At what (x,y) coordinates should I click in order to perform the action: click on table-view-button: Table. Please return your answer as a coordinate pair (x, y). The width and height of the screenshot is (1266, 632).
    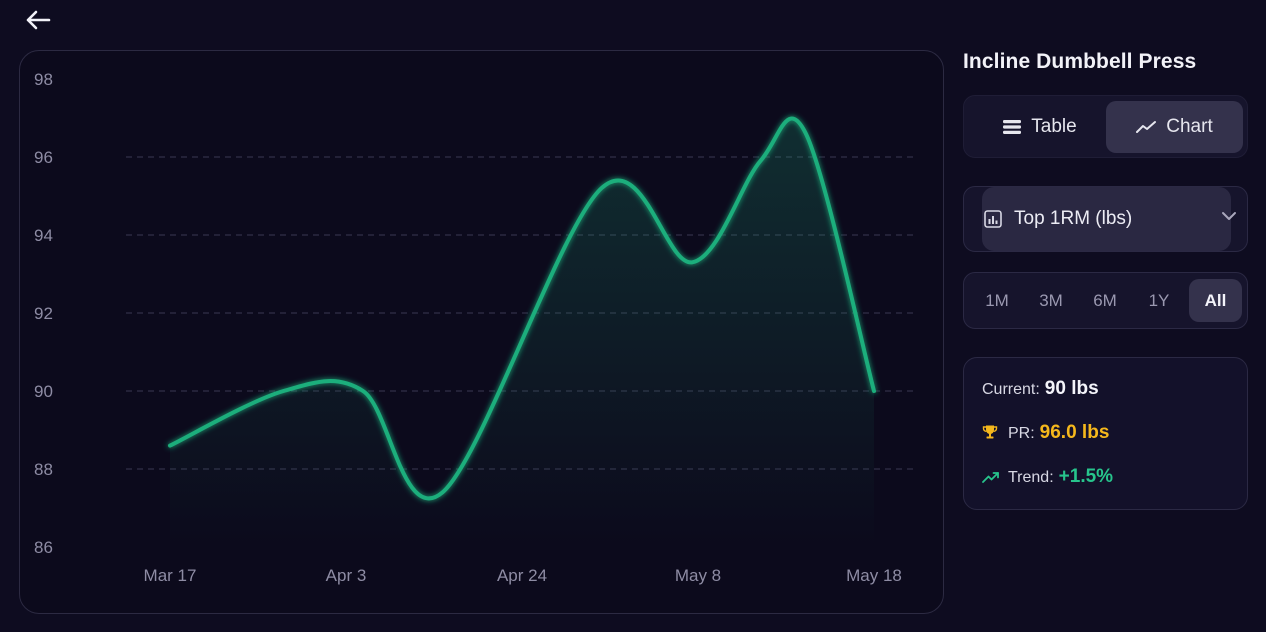
    Looking at the image, I should click on (1040, 127).